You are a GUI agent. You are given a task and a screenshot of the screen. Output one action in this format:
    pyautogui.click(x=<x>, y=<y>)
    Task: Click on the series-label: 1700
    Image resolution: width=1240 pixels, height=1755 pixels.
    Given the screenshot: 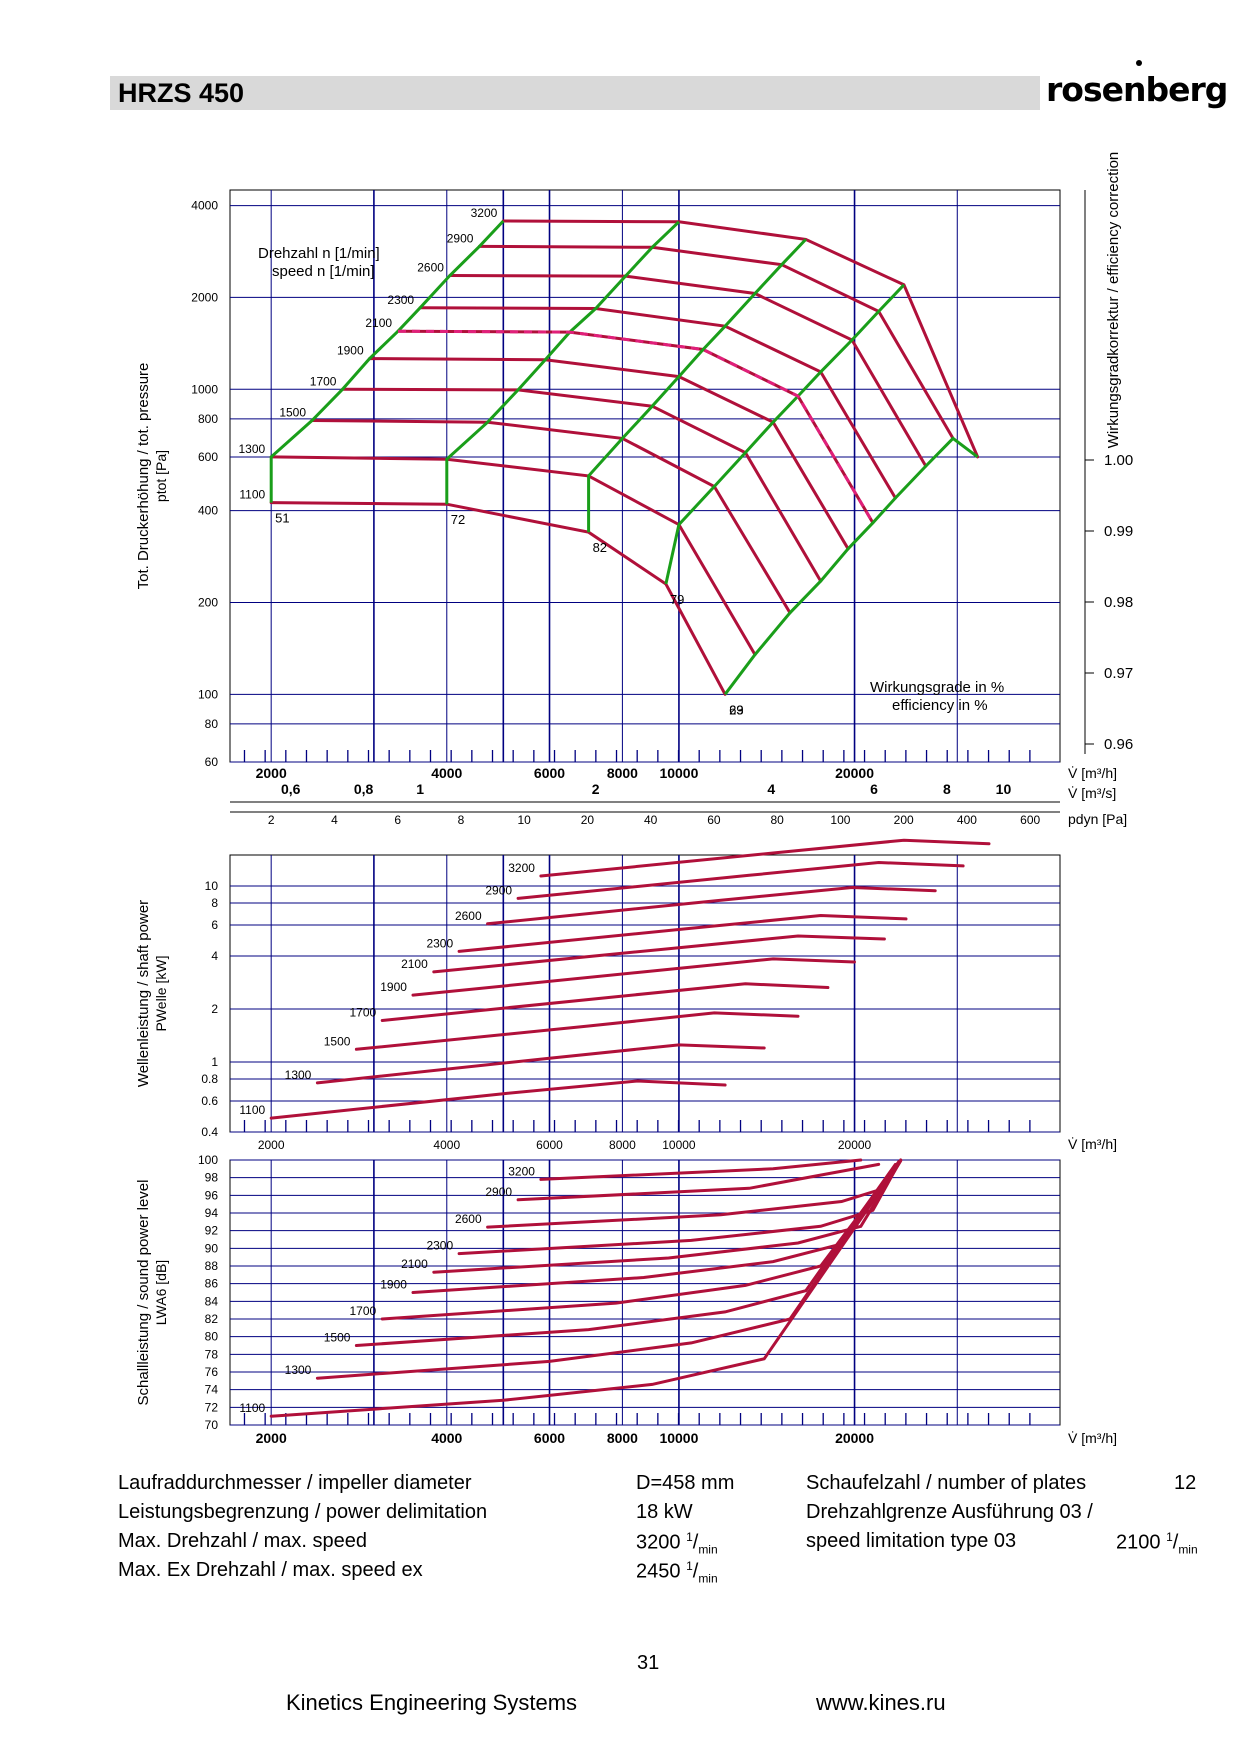 What is the action you would take?
    pyautogui.click(x=323, y=381)
    